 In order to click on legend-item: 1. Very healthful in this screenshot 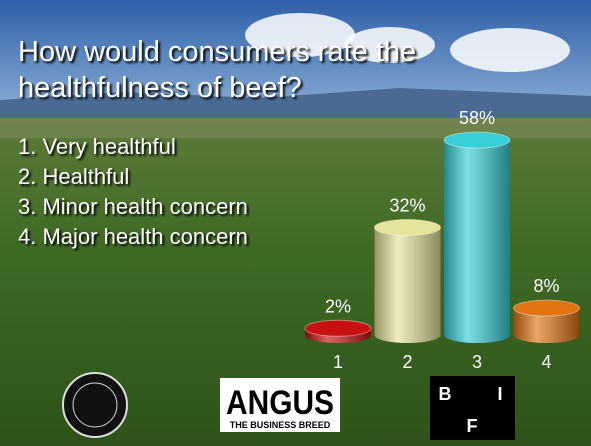, I will do `click(97, 146)`.